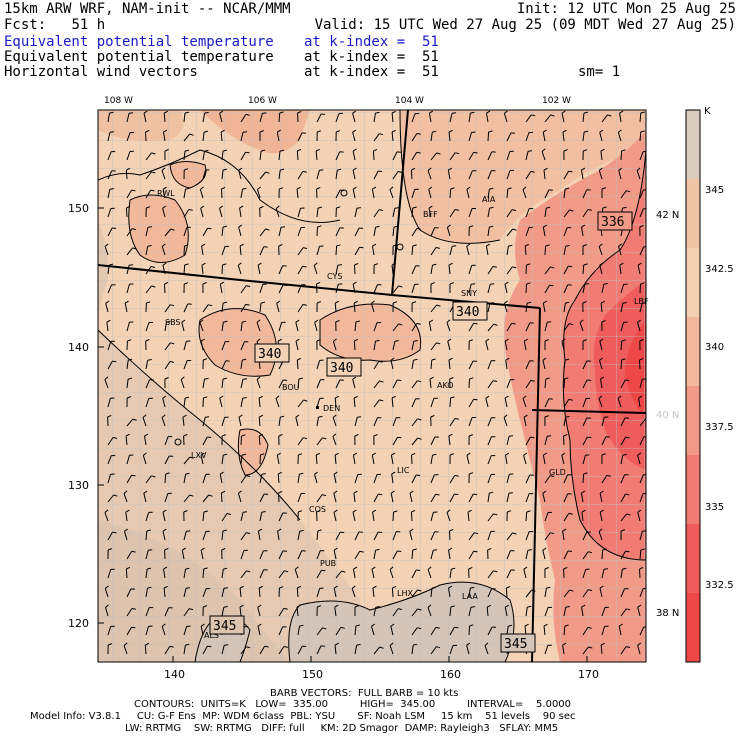  I want to click on y-tick-label: 140, so click(78, 347).